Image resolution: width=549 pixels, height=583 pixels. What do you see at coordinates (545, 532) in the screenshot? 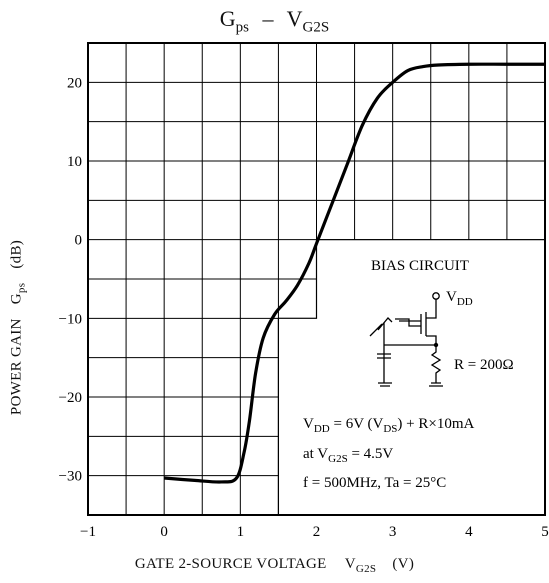
I see `x-tick-label: 5` at bounding box center [545, 532].